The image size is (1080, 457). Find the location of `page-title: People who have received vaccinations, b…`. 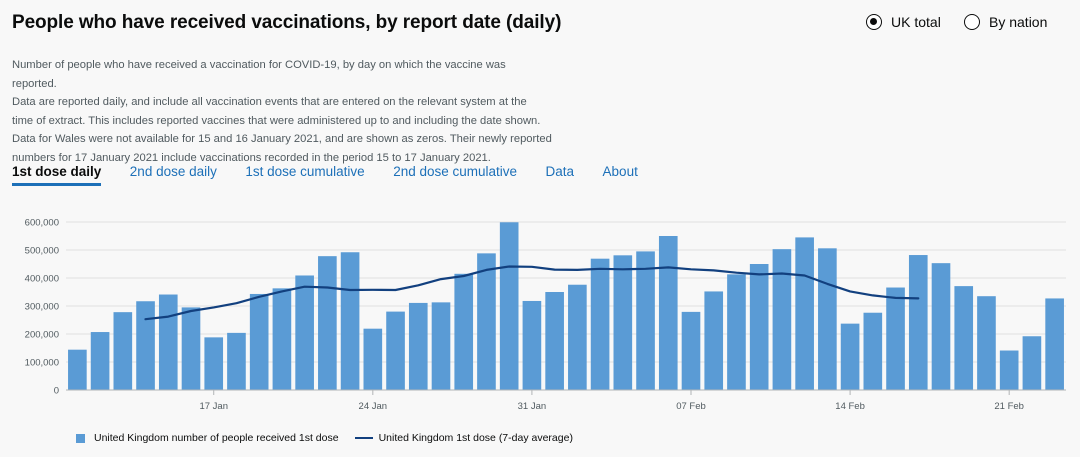

page-title: People who have received vaccinations, b… is located at coordinates (287, 22).